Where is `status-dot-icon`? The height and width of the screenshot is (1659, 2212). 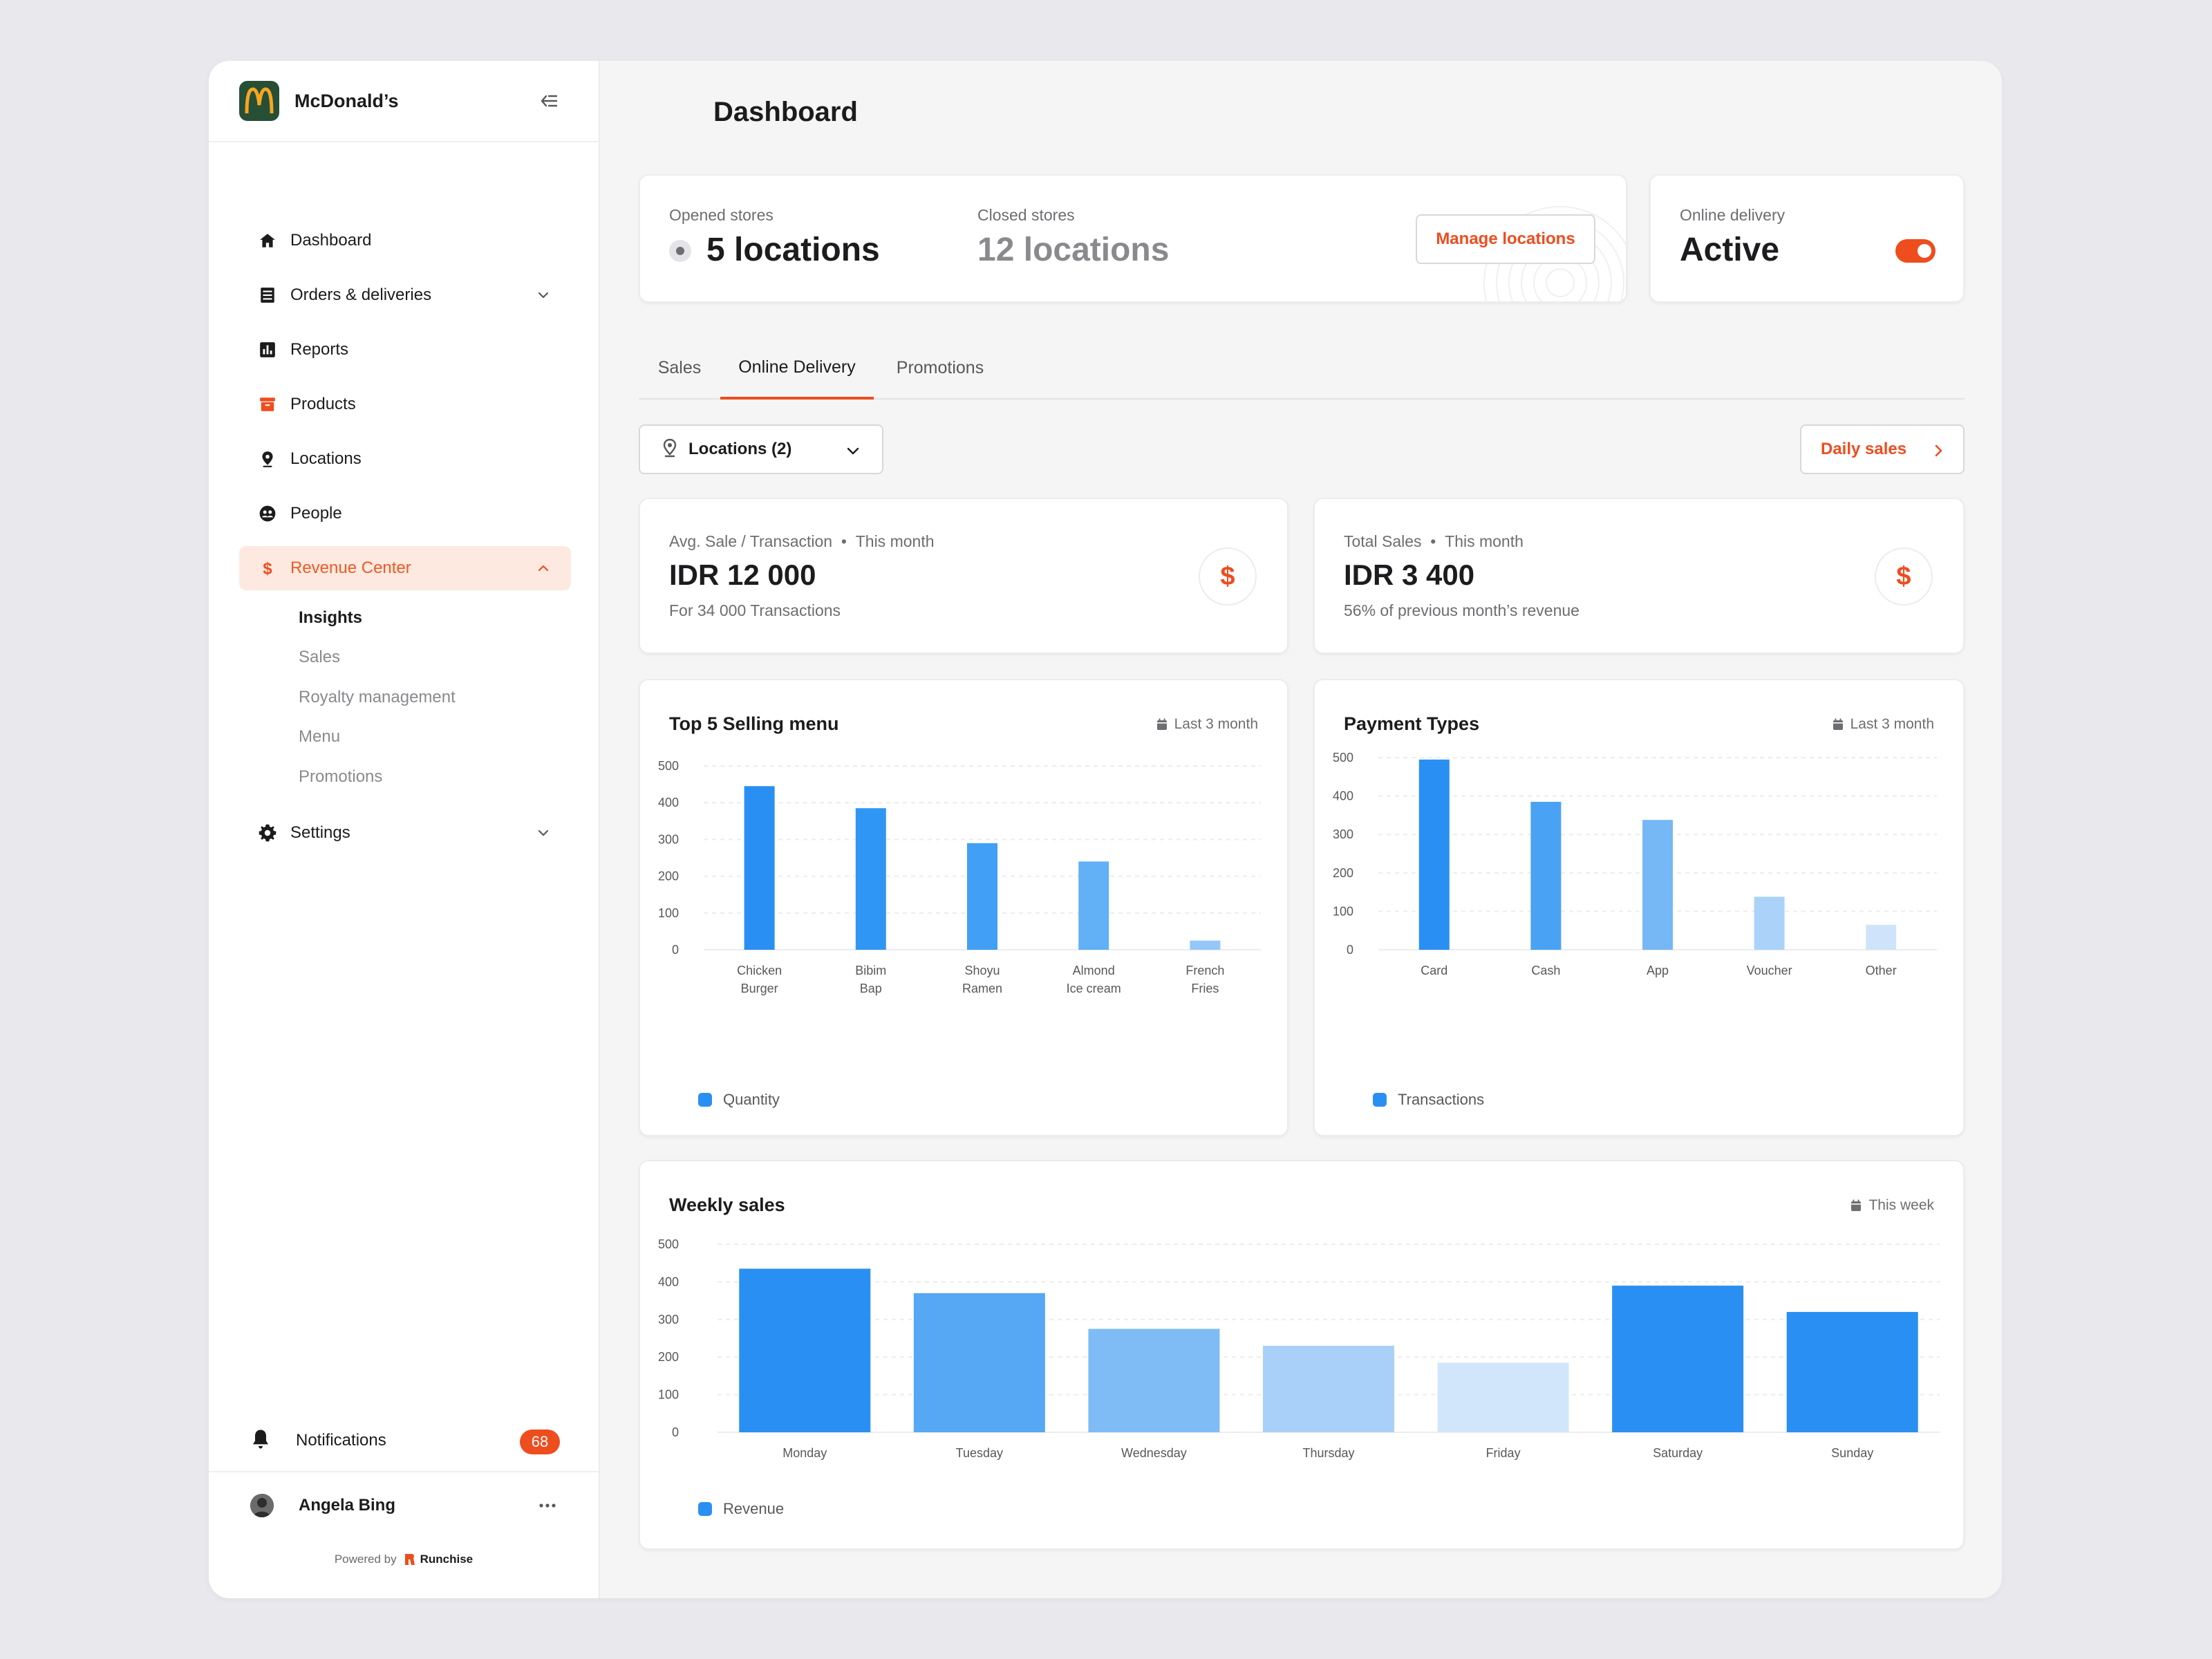 status-dot-icon is located at coordinates (680, 251).